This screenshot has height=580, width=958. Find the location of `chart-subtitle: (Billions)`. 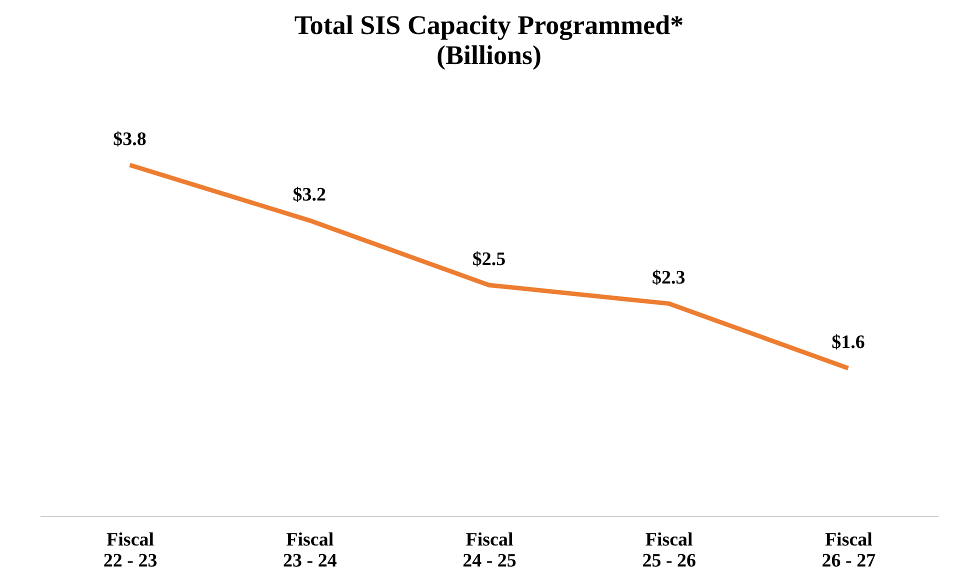

chart-subtitle: (Billions) is located at coordinates (489, 55).